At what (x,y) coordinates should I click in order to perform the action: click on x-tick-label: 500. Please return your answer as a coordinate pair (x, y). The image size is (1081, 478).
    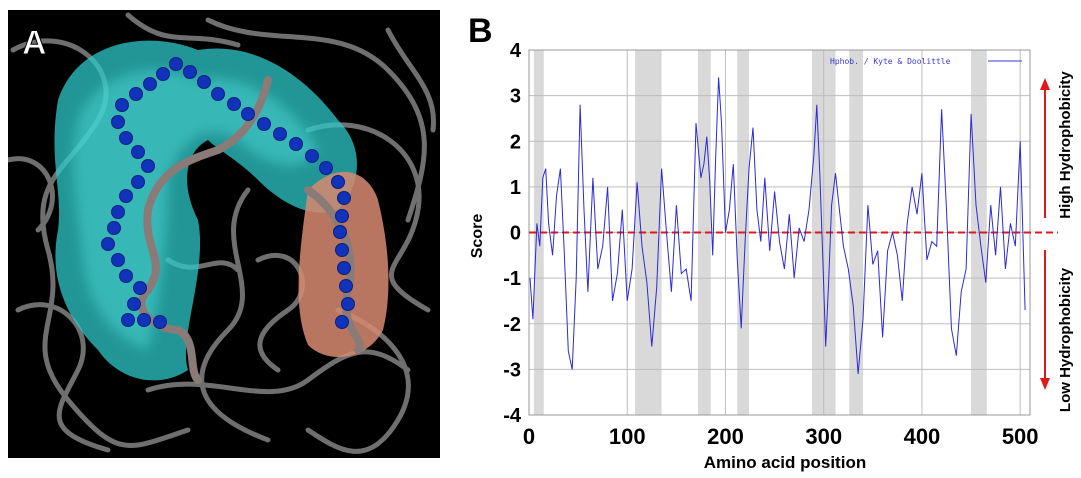
    Looking at the image, I should click on (1020, 436).